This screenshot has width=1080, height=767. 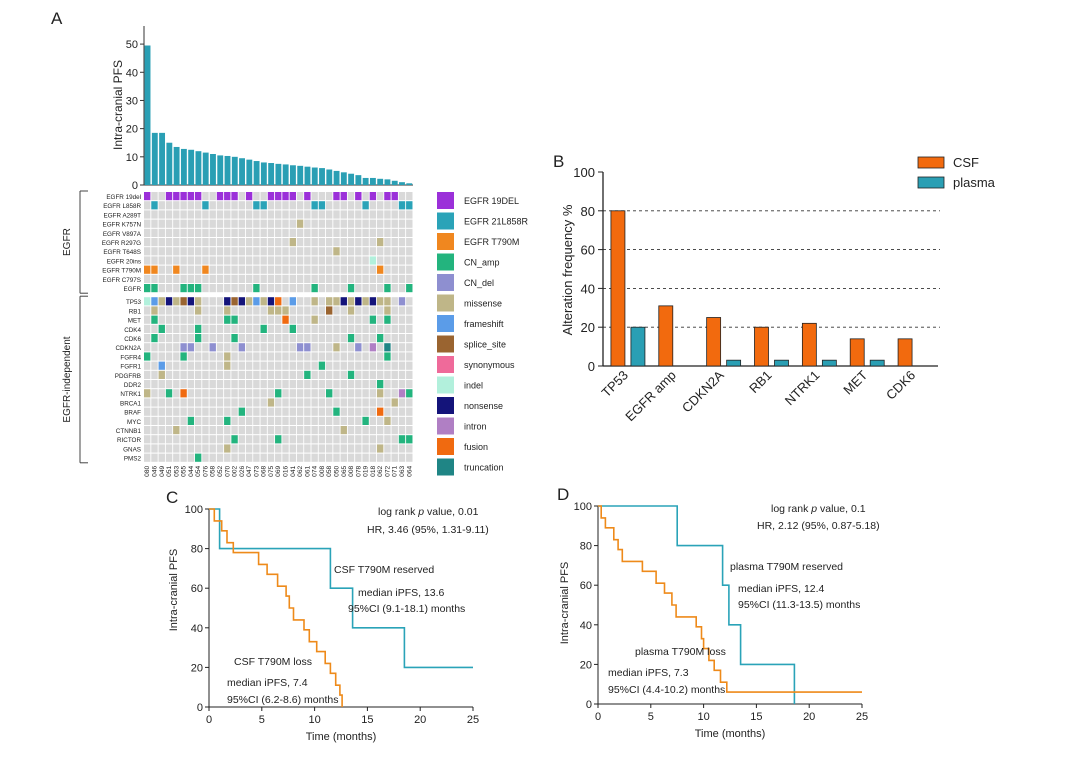 I want to click on b-ylabel: Alteration frequency %, so click(x=567, y=269).